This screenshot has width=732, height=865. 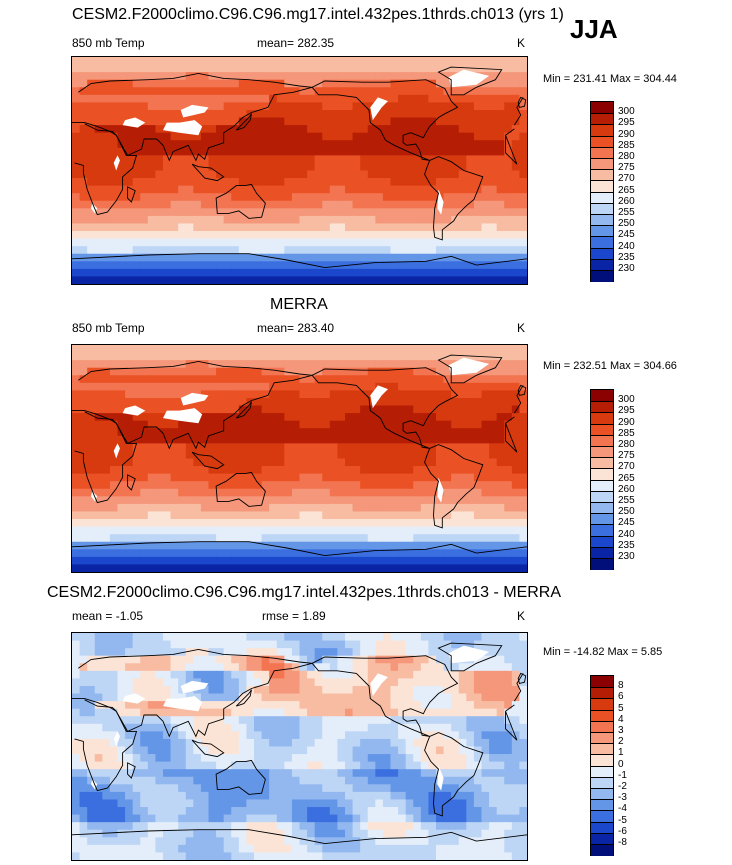 I want to click on colorbar-tick-label: 255, so click(x=626, y=500).